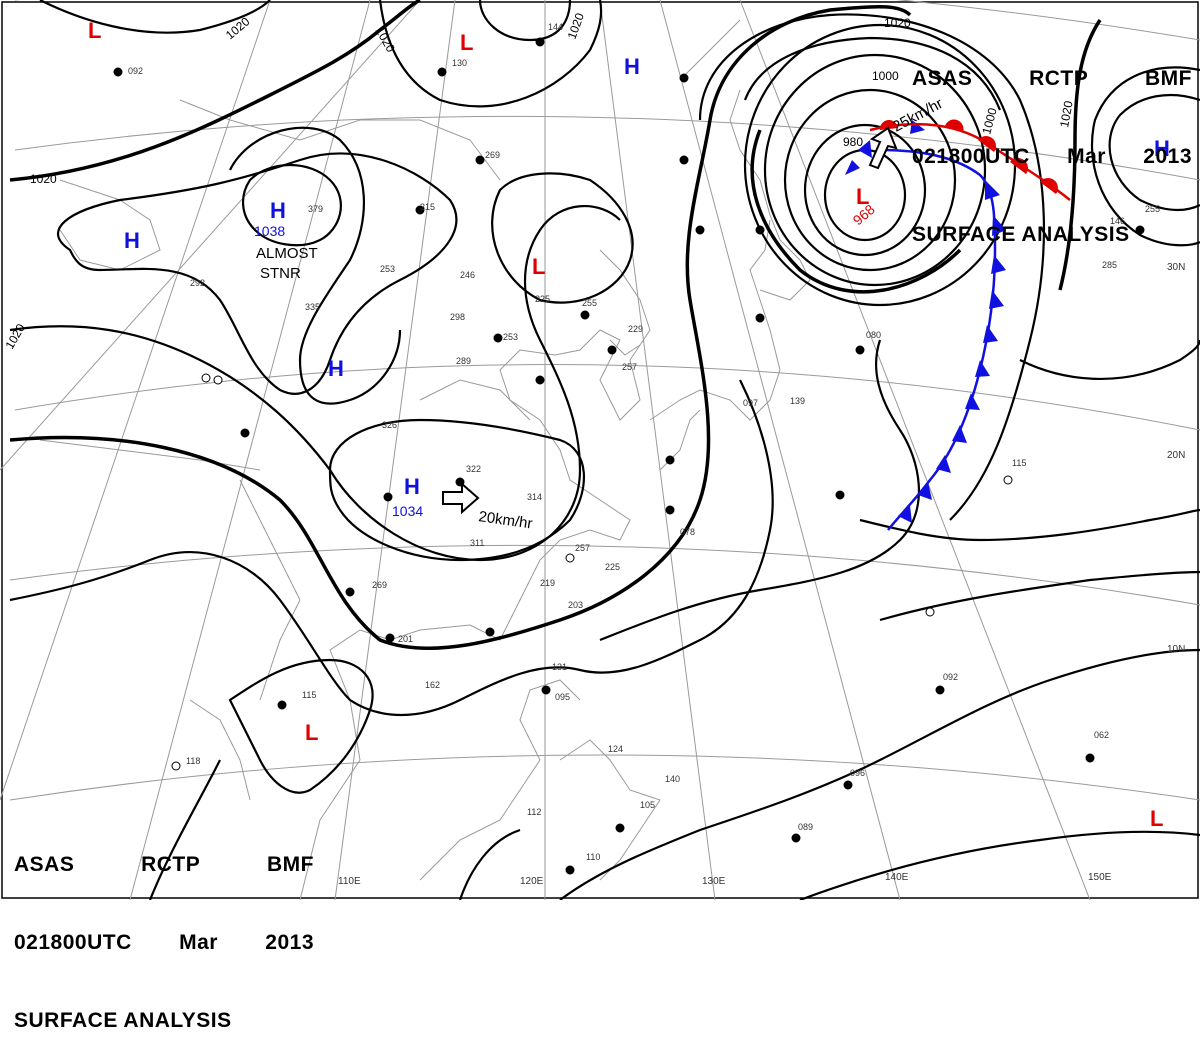 The image size is (1200, 1060). I want to click on lat-label-30n: 30N, so click(1176, 267).